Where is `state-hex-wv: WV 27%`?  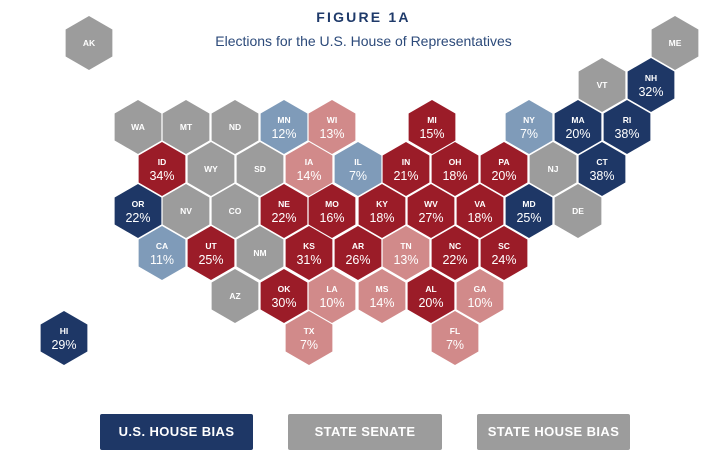
state-hex-wv: WV 27% is located at coordinates (431, 211).